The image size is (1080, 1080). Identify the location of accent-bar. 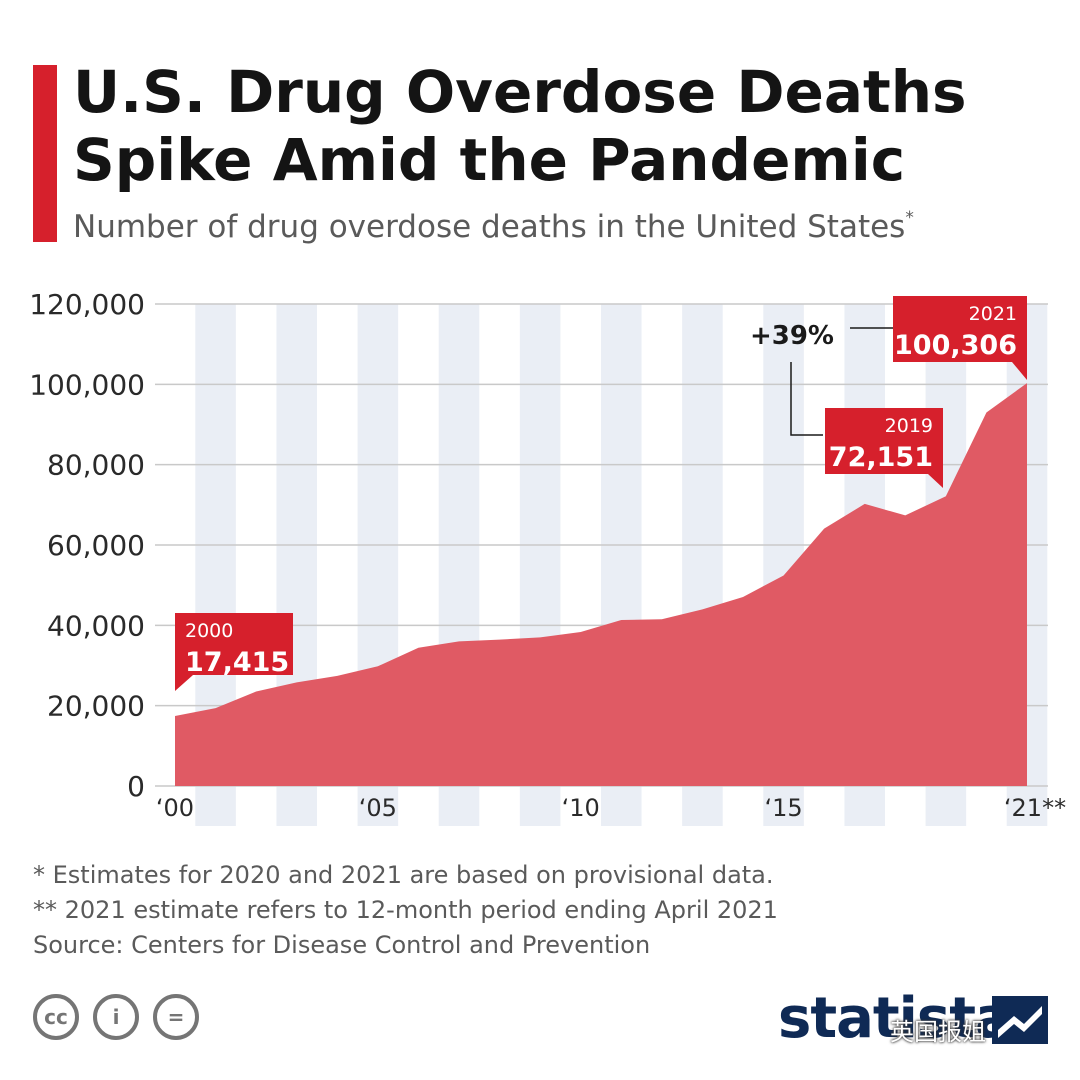
(45, 153).